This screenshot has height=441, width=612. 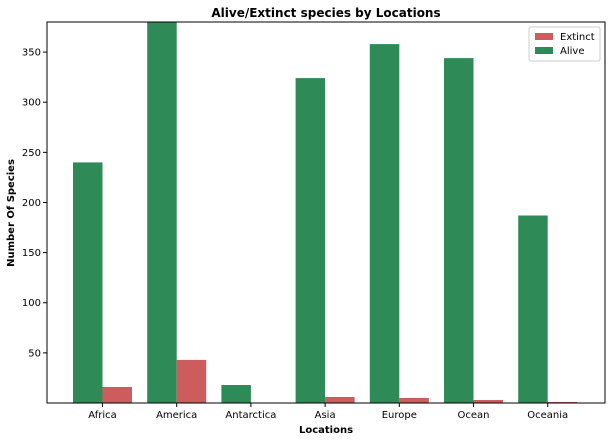 I want to click on x-axis-title: Locations, so click(x=326, y=430).